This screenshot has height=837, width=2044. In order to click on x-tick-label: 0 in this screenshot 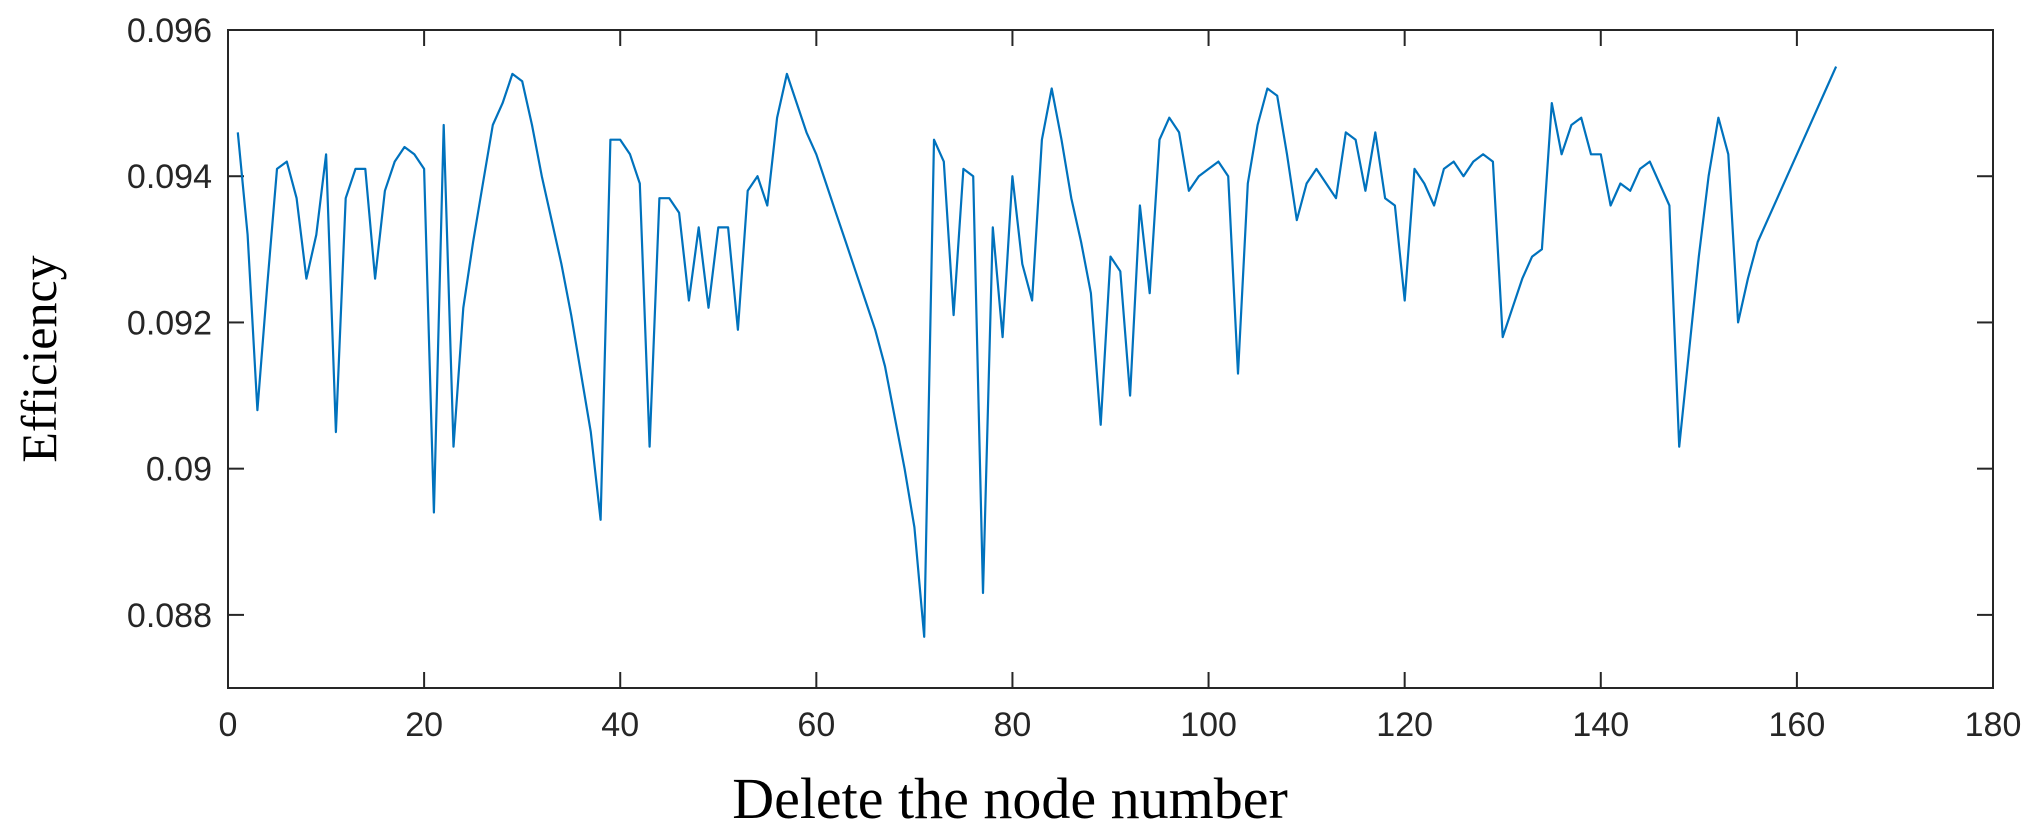, I will do `click(228, 725)`.